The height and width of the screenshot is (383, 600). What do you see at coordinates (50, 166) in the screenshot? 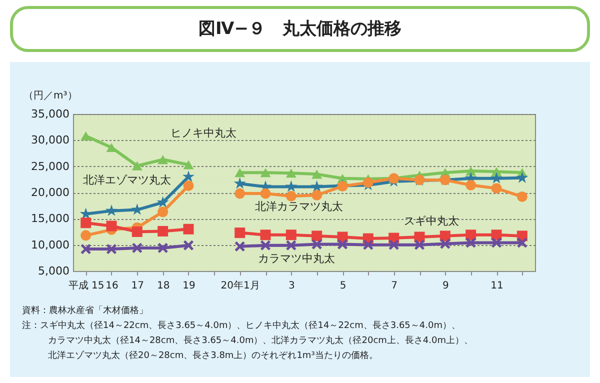
I see `y-tick-label: 25,000` at bounding box center [50, 166].